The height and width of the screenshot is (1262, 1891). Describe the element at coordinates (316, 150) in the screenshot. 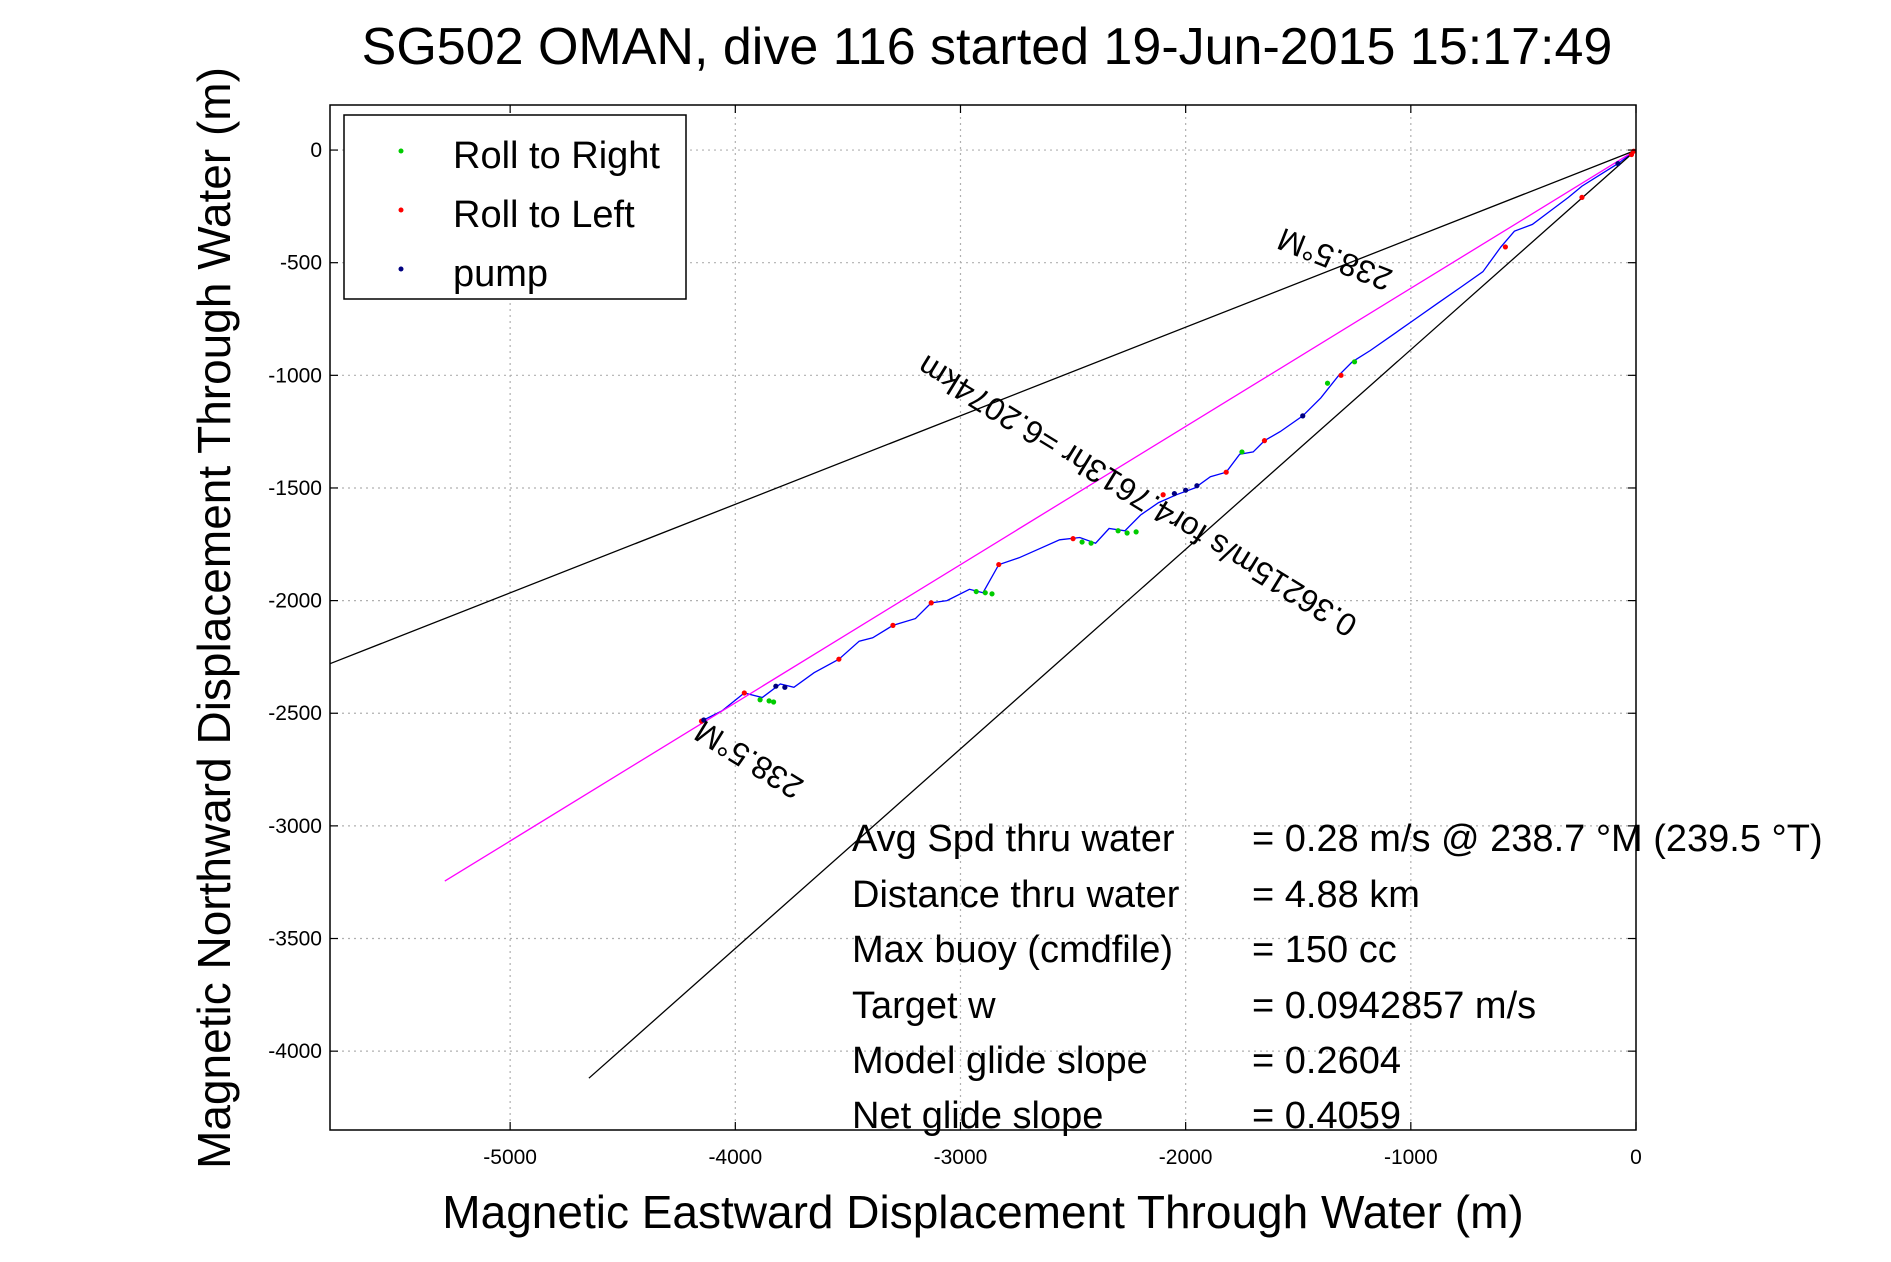

I see `y-tick-label: 0` at that location.